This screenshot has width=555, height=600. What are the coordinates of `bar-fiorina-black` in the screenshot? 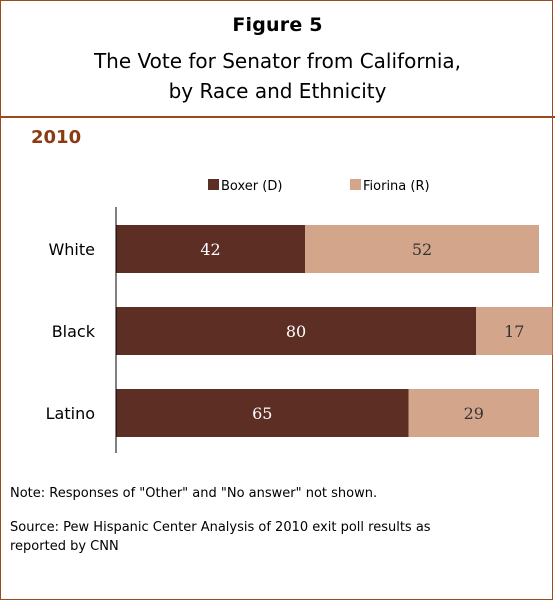 It's located at (514, 331).